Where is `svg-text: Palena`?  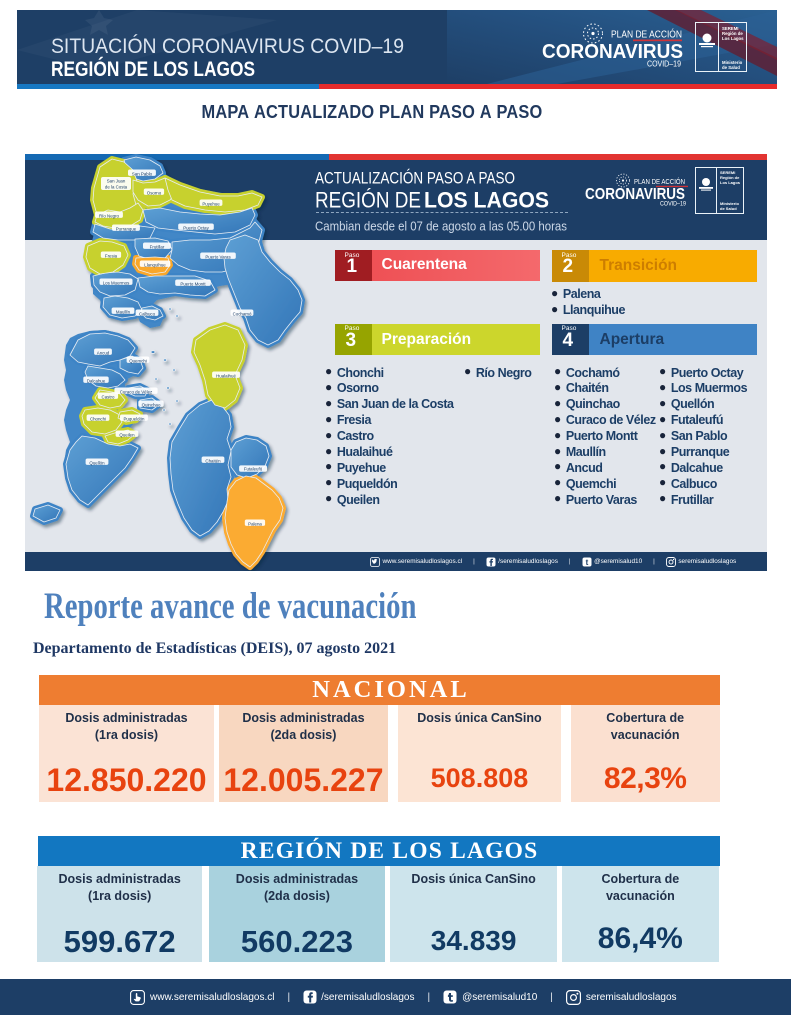 svg-text: Palena is located at coordinates (255, 524).